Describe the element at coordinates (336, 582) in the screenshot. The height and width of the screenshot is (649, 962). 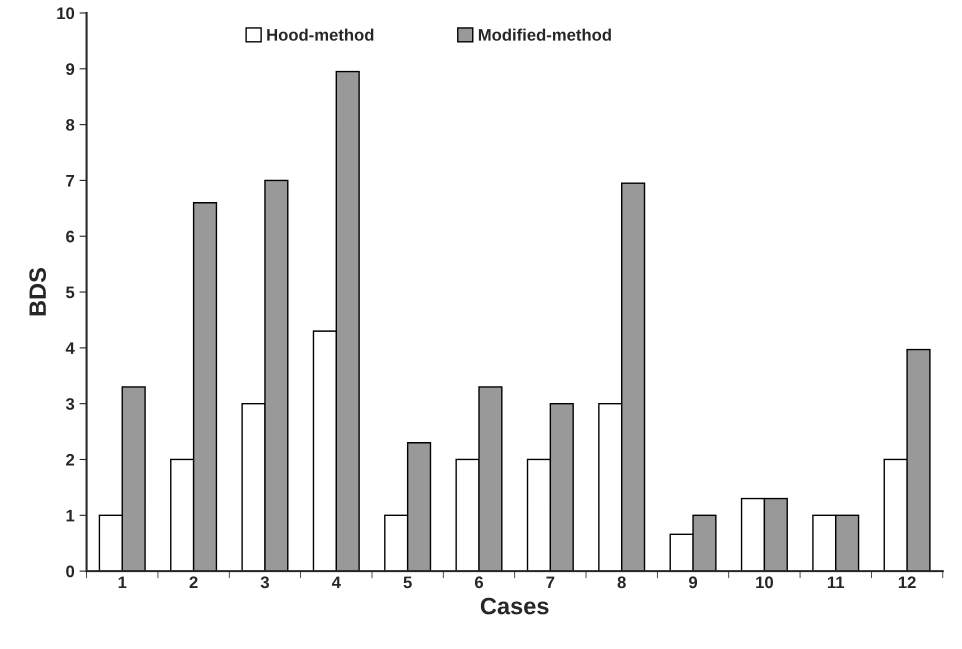
I see `x-tick-label: 4` at that location.